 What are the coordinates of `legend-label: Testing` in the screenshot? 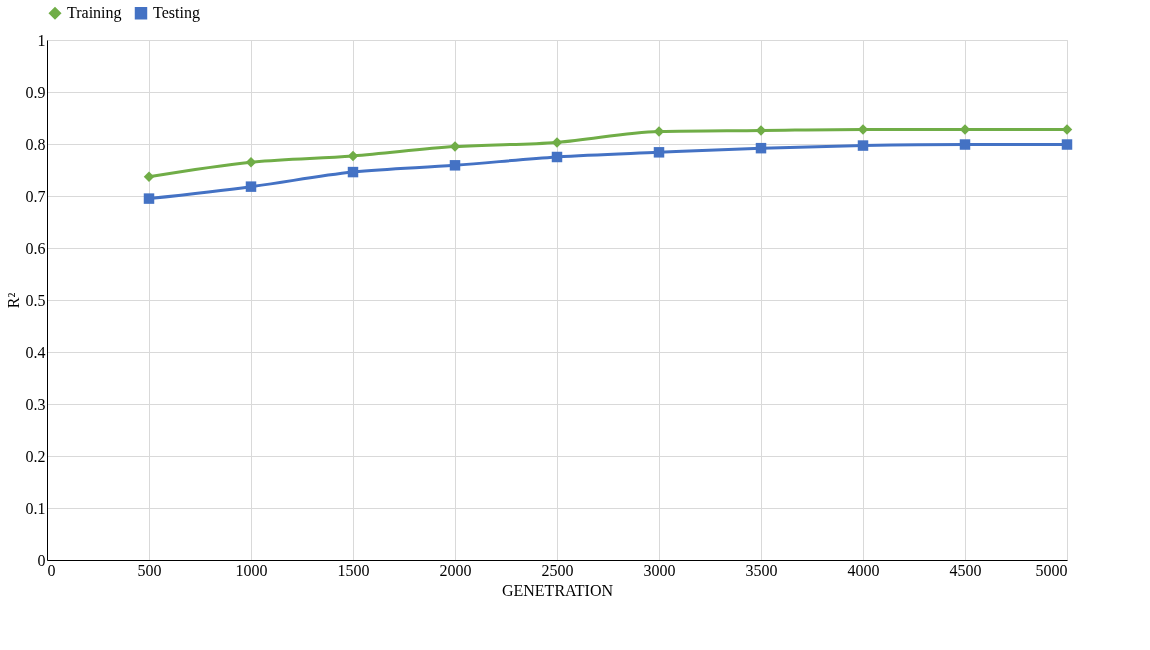 It's located at (176, 13).